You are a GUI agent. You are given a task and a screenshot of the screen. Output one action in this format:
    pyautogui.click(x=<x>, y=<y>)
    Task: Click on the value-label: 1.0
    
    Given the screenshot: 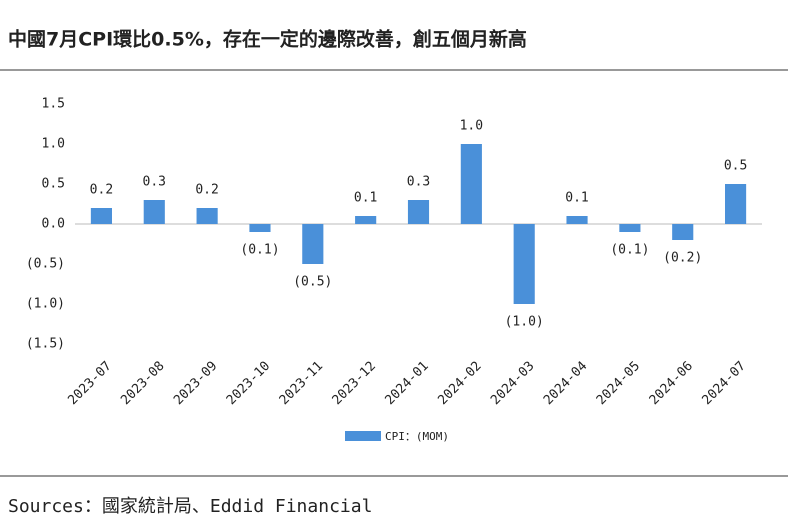 What is the action you would take?
    pyautogui.click(x=471, y=126)
    